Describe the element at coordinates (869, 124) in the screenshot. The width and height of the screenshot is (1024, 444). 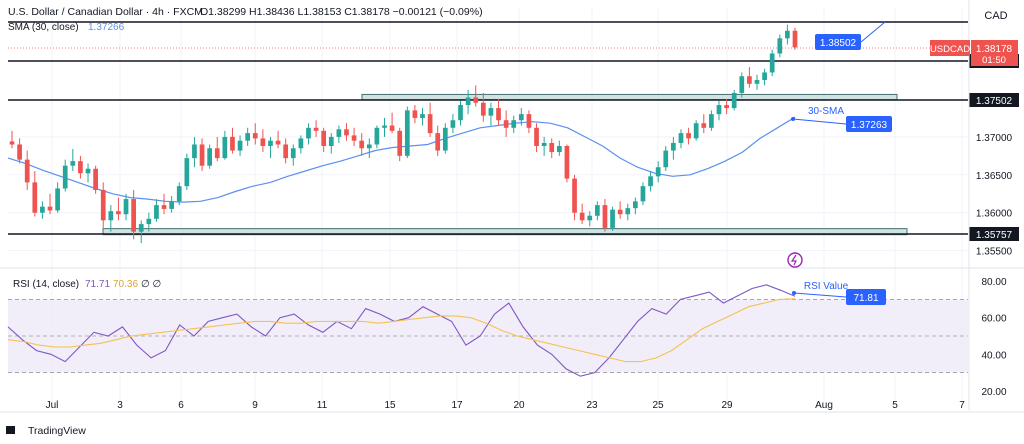
I see `sma-annotation-bg` at that location.